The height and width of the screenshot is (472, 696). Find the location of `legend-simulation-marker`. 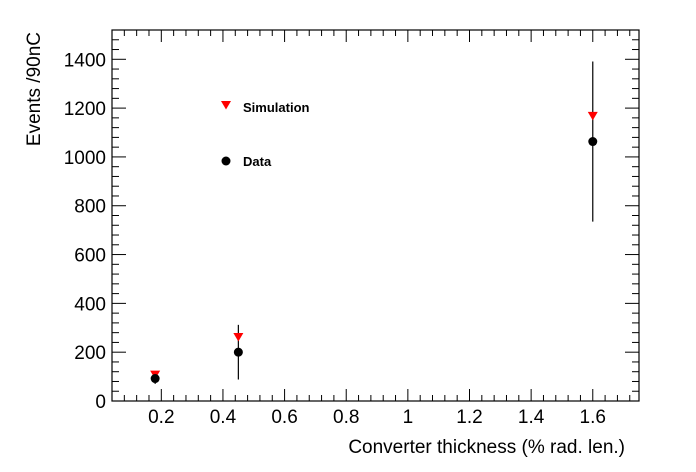

legend-simulation-marker is located at coordinates (226, 105).